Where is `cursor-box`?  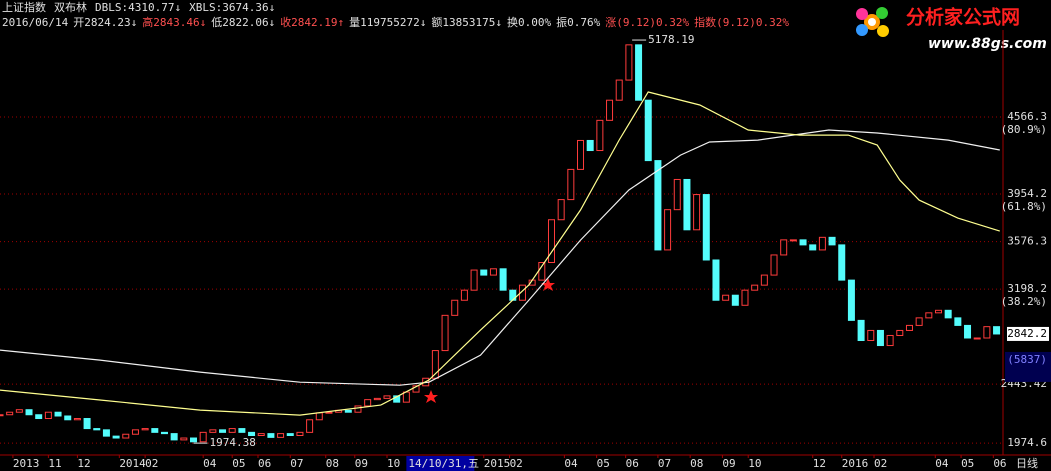 cursor-box is located at coordinates (440, 463).